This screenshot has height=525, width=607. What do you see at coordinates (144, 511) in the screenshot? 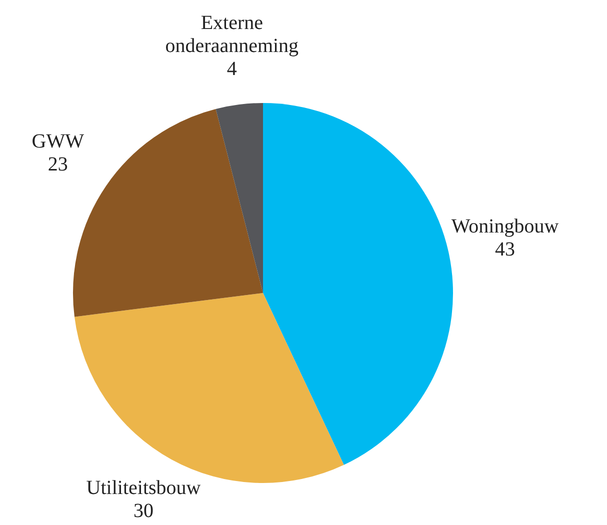
I see `data-label: 30` at bounding box center [144, 511].